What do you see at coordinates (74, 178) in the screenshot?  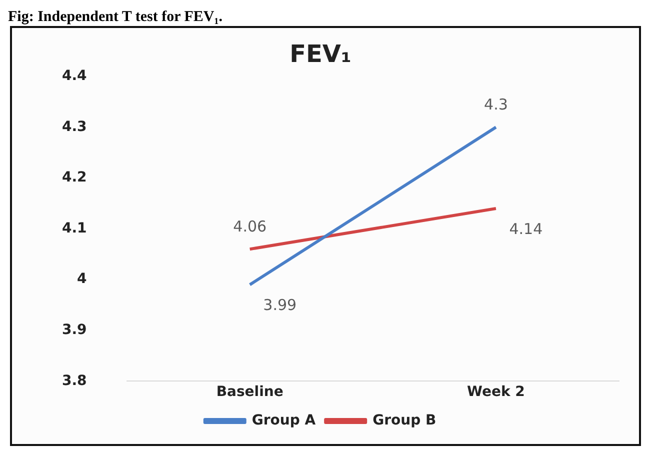 I see `y-tick-label: 4.2` at bounding box center [74, 178].